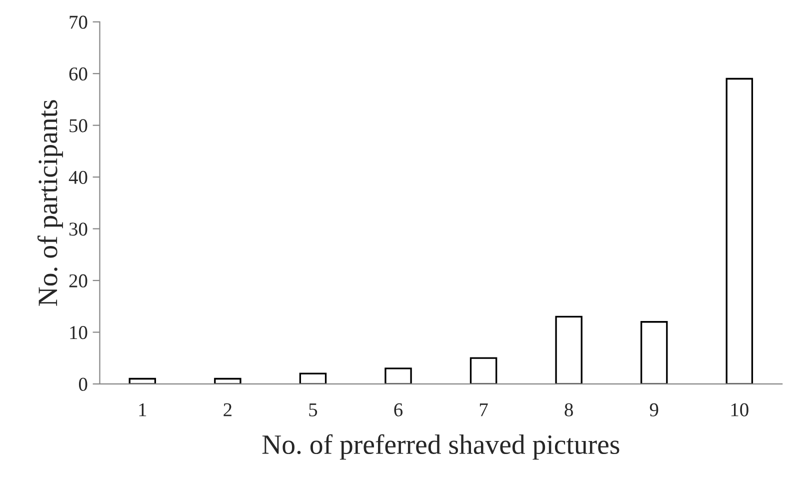  I want to click on x-axis-title: No. of preferred shaved pictures, so click(441, 447).